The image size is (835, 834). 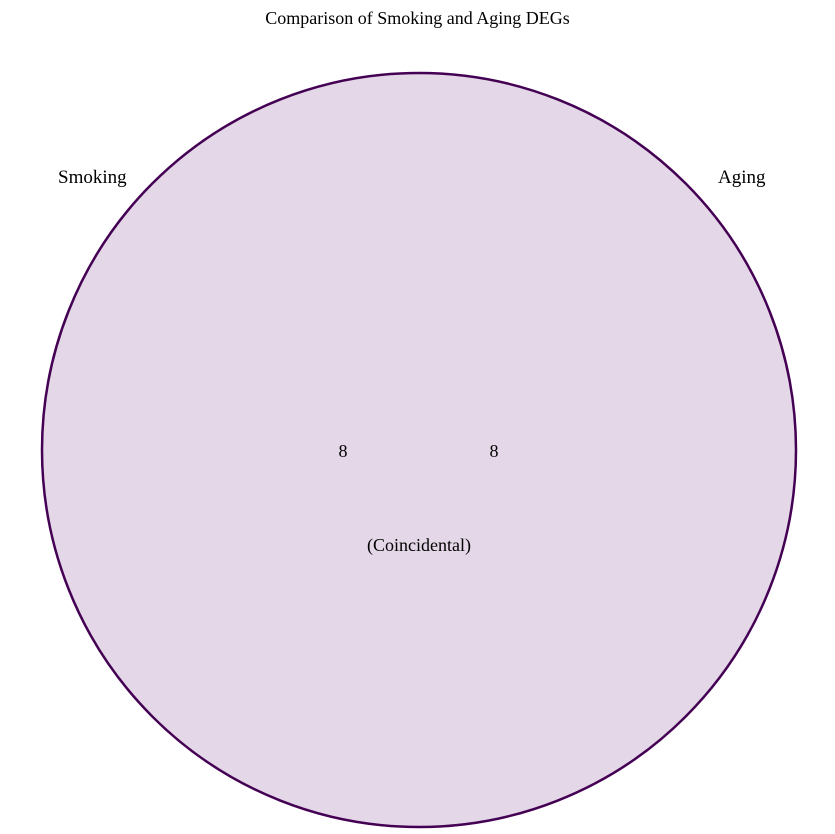 What do you see at coordinates (419, 545) in the screenshot?
I see `coincidental-note: (Coincidental)` at bounding box center [419, 545].